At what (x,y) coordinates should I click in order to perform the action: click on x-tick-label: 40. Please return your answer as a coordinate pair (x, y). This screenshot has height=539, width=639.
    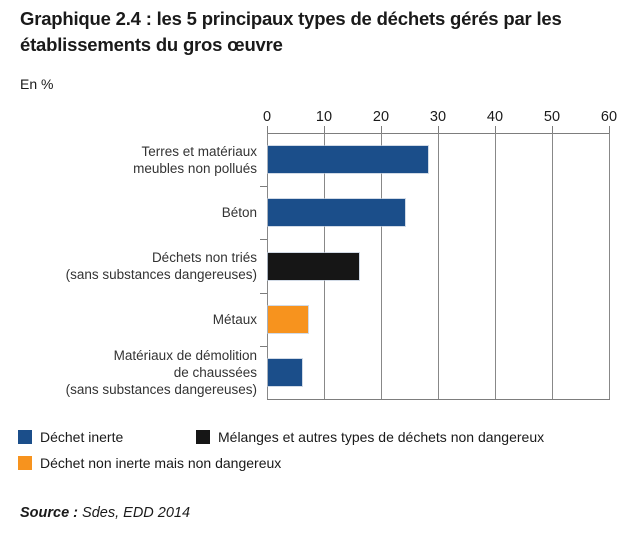
    Looking at the image, I should click on (495, 117).